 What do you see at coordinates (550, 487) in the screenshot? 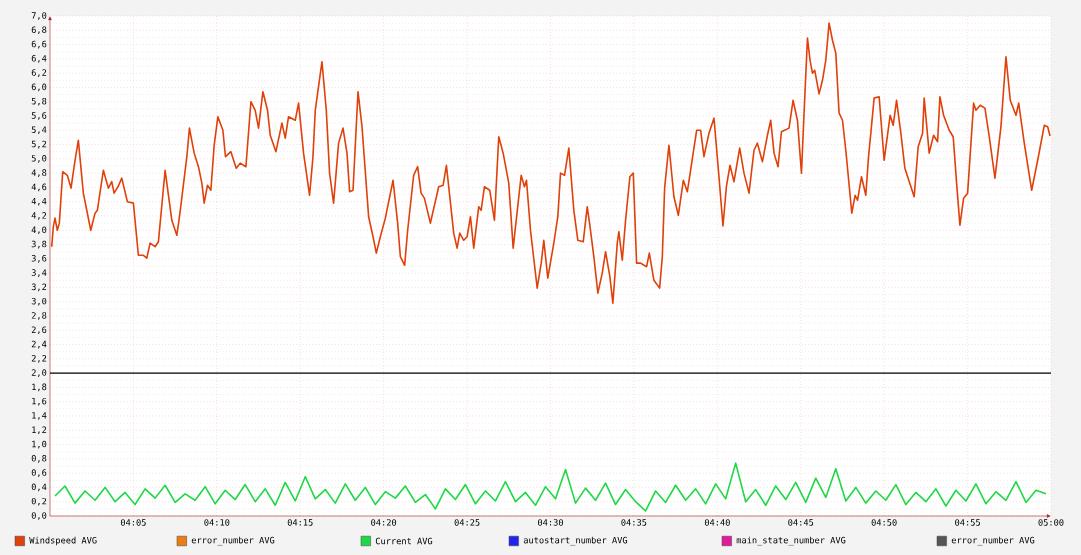
I see `line-series` at bounding box center [550, 487].